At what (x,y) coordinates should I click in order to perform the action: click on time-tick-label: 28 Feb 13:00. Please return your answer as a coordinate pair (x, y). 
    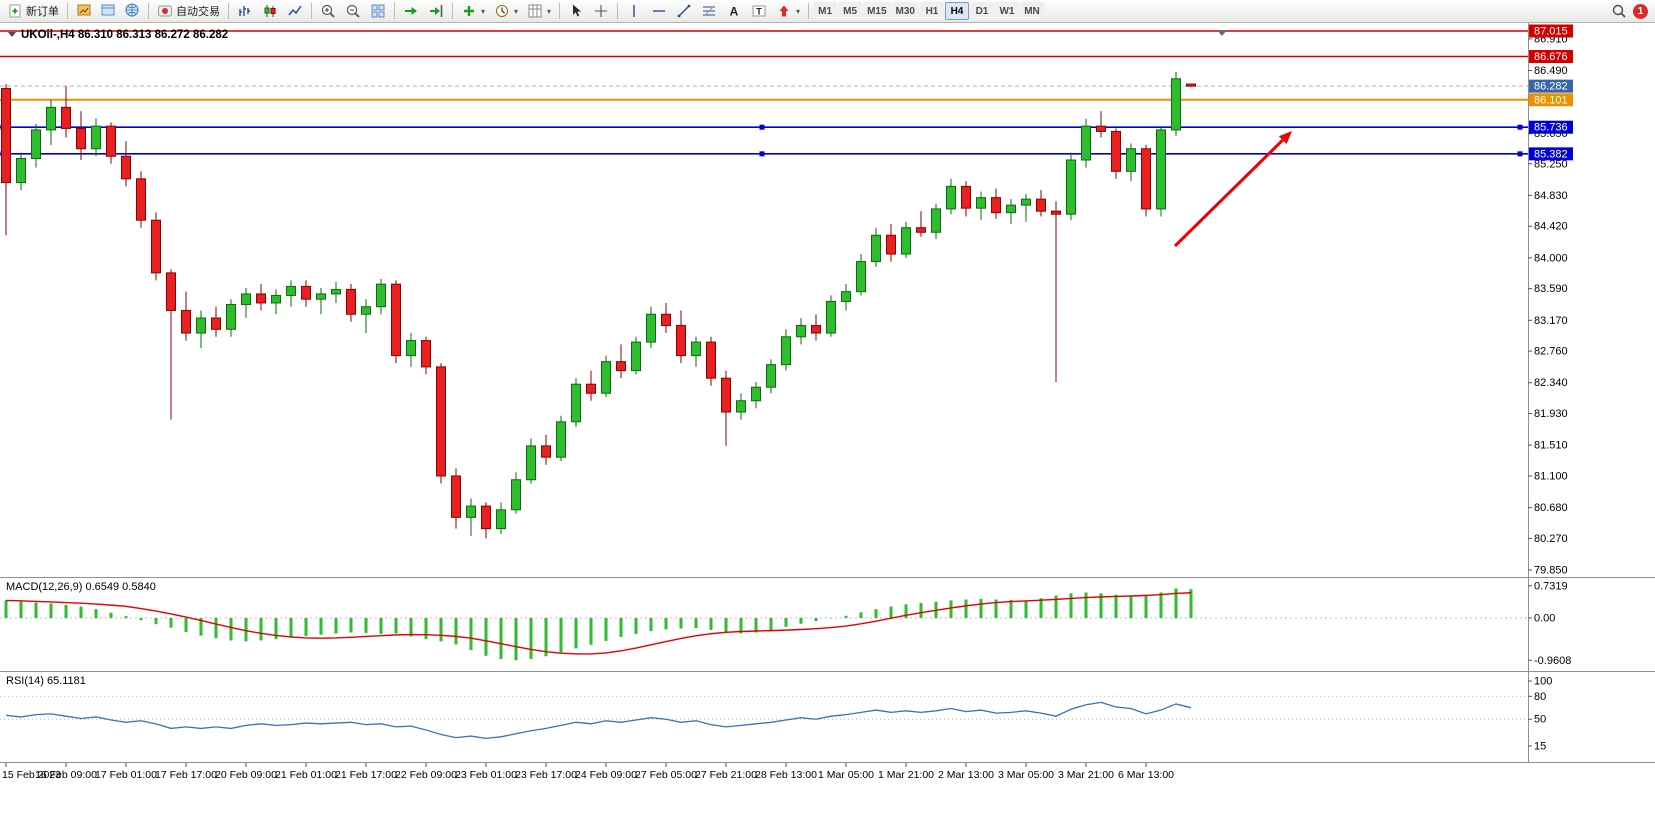
    Looking at the image, I should click on (786, 775).